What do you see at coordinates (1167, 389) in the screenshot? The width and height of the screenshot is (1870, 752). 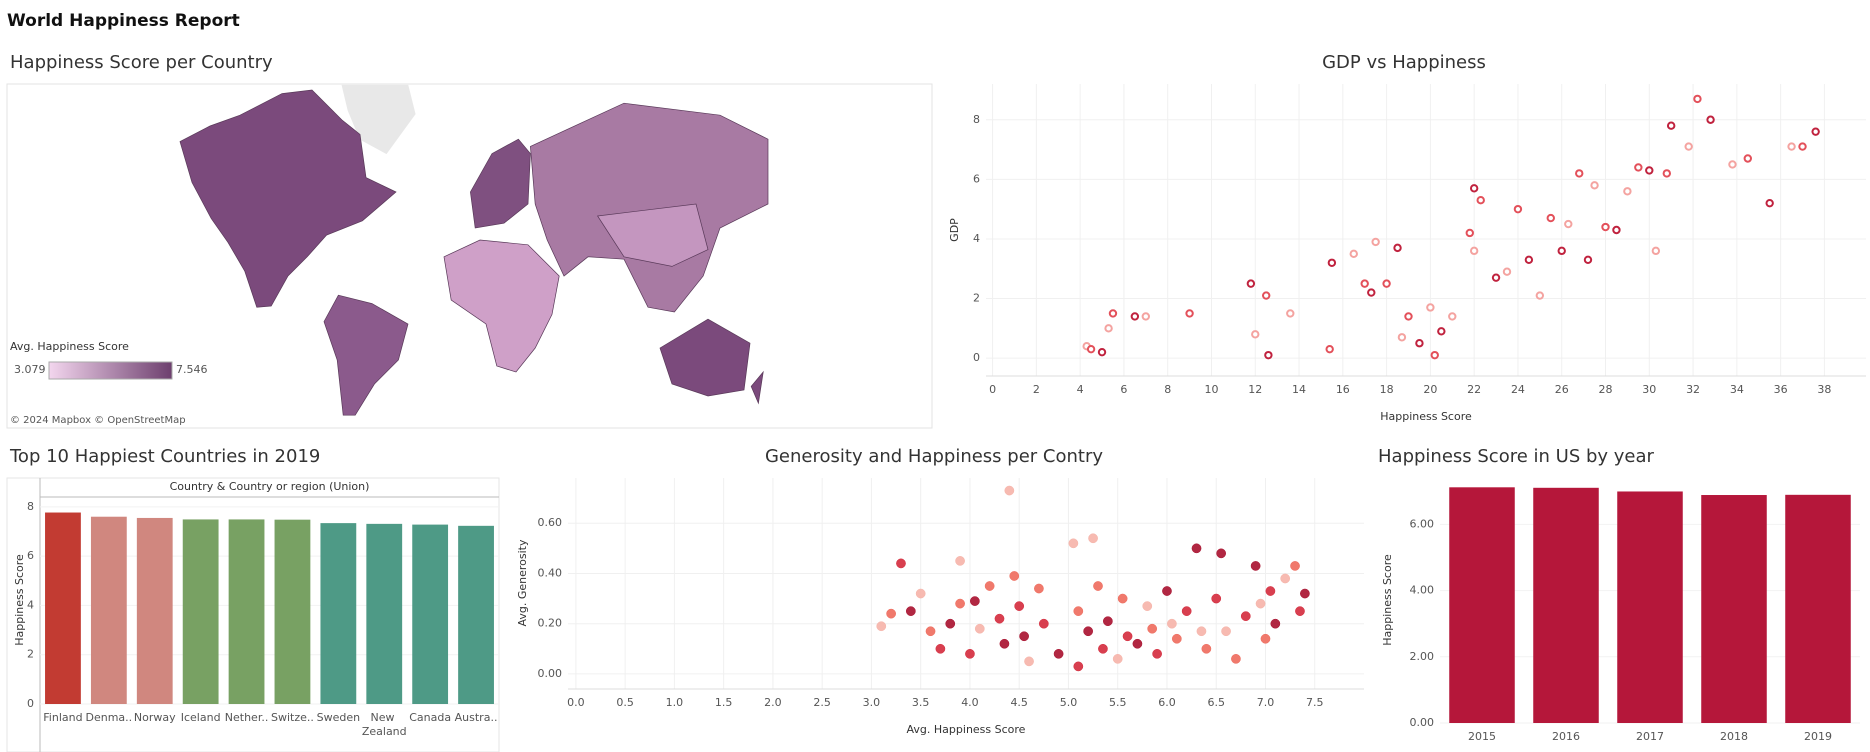 I see `x-tick-label: 8` at bounding box center [1167, 389].